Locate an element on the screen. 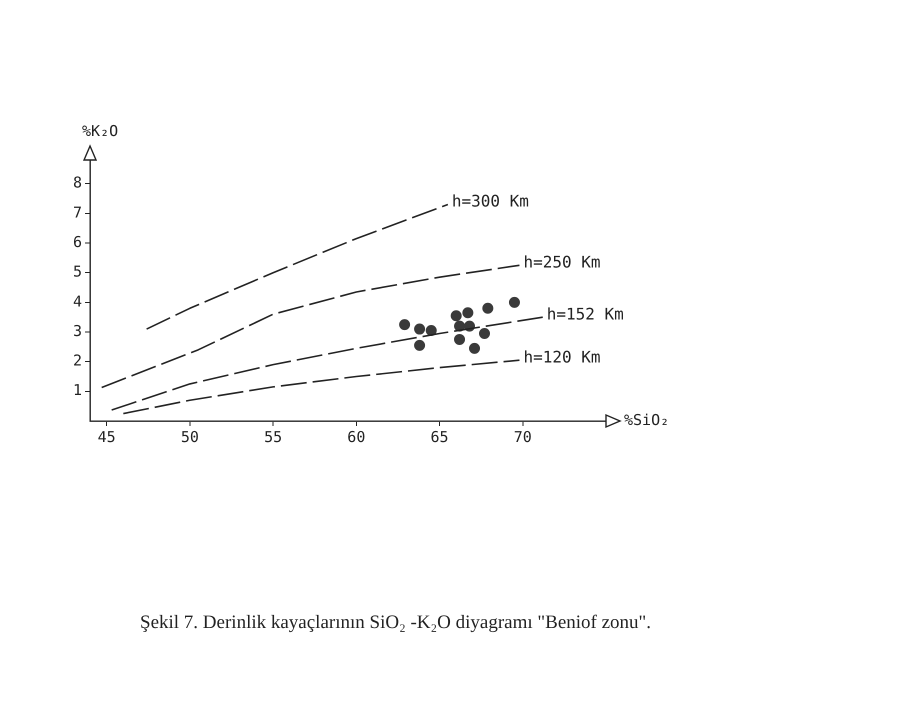 The width and height of the screenshot is (906, 713). series-label: h=152 Km is located at coordinates (585, 314).